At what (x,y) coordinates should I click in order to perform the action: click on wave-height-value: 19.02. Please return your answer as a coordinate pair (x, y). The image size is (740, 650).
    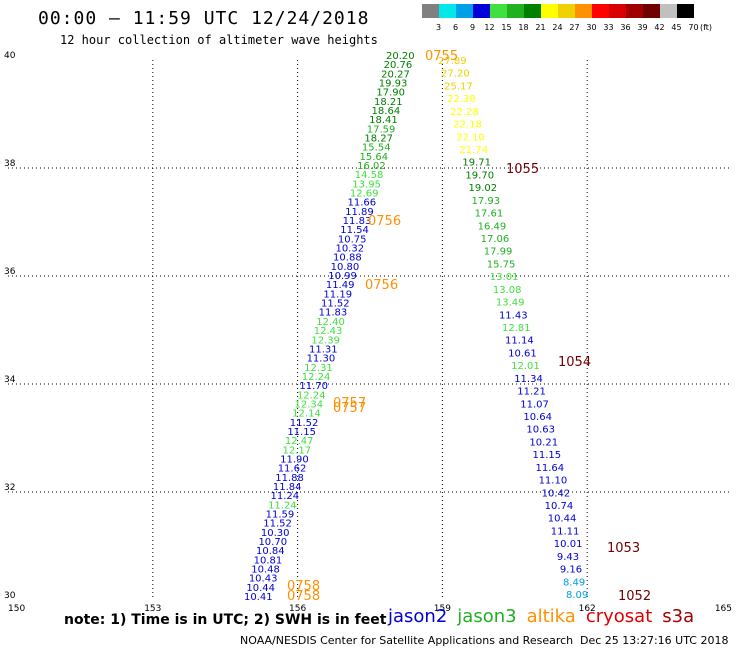
    Looking at the image, I should click on (482, 188).